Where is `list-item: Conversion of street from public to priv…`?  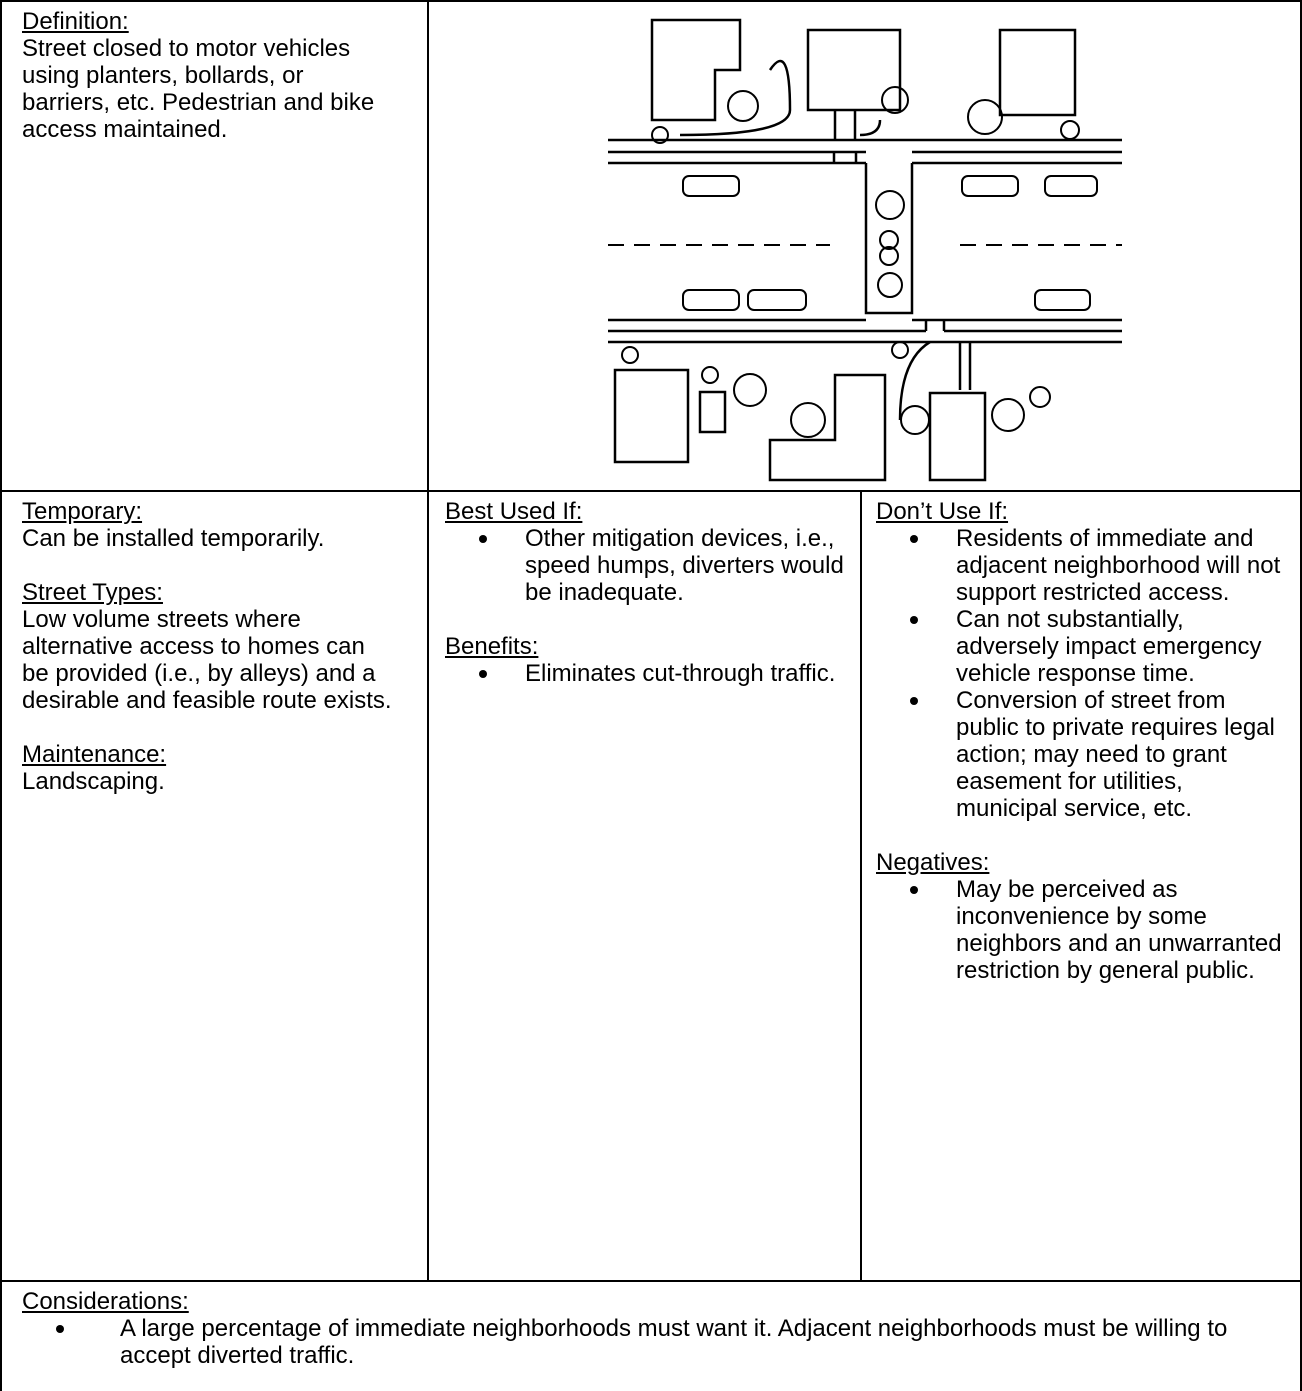 list-item: Conversion of street from public to priv… is located at coordinates (1083, 754).